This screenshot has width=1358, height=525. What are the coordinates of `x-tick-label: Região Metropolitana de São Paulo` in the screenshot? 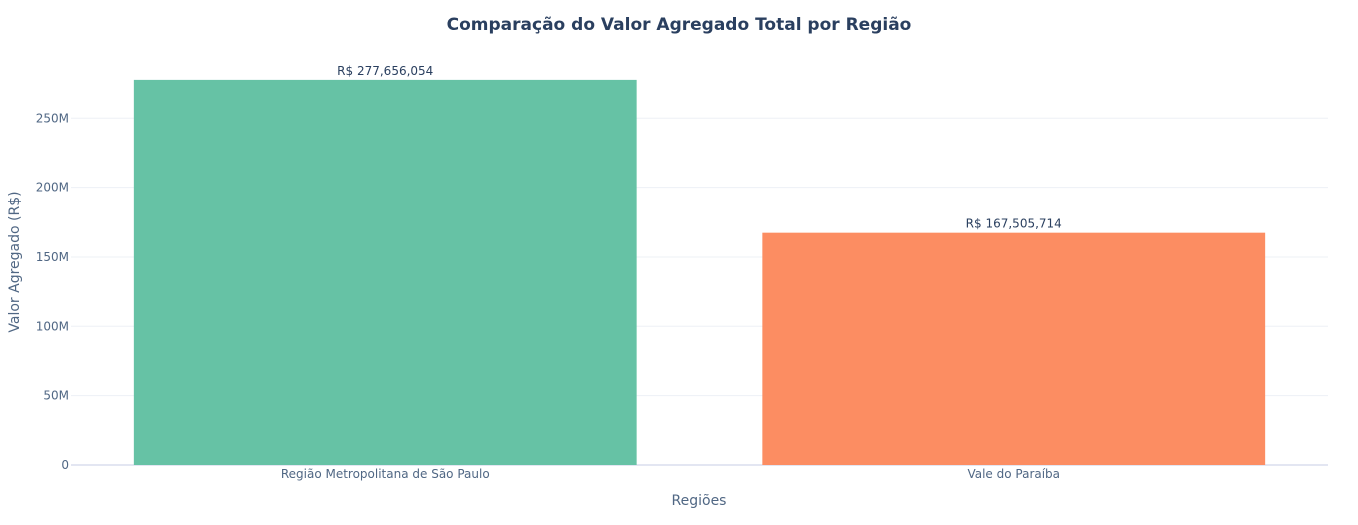 It's located at (385, 474).